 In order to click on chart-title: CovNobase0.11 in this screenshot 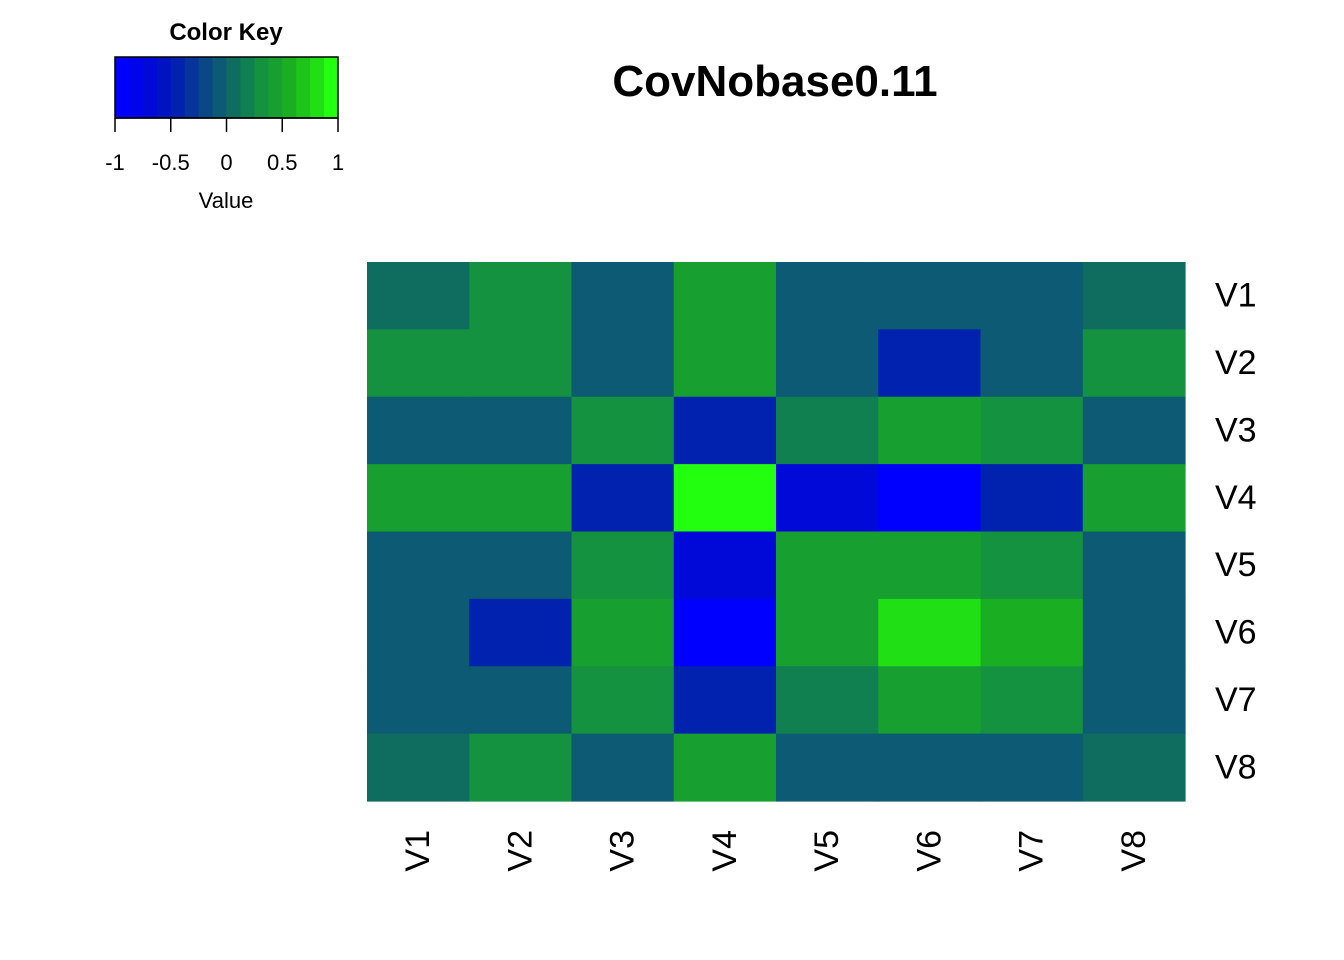, I will do `click(774, 81)`.